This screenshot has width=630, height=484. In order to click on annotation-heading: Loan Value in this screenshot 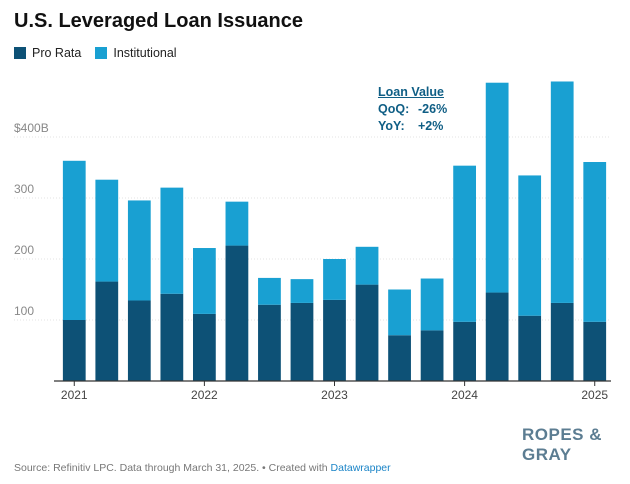, I will do `click(411, 92)`.